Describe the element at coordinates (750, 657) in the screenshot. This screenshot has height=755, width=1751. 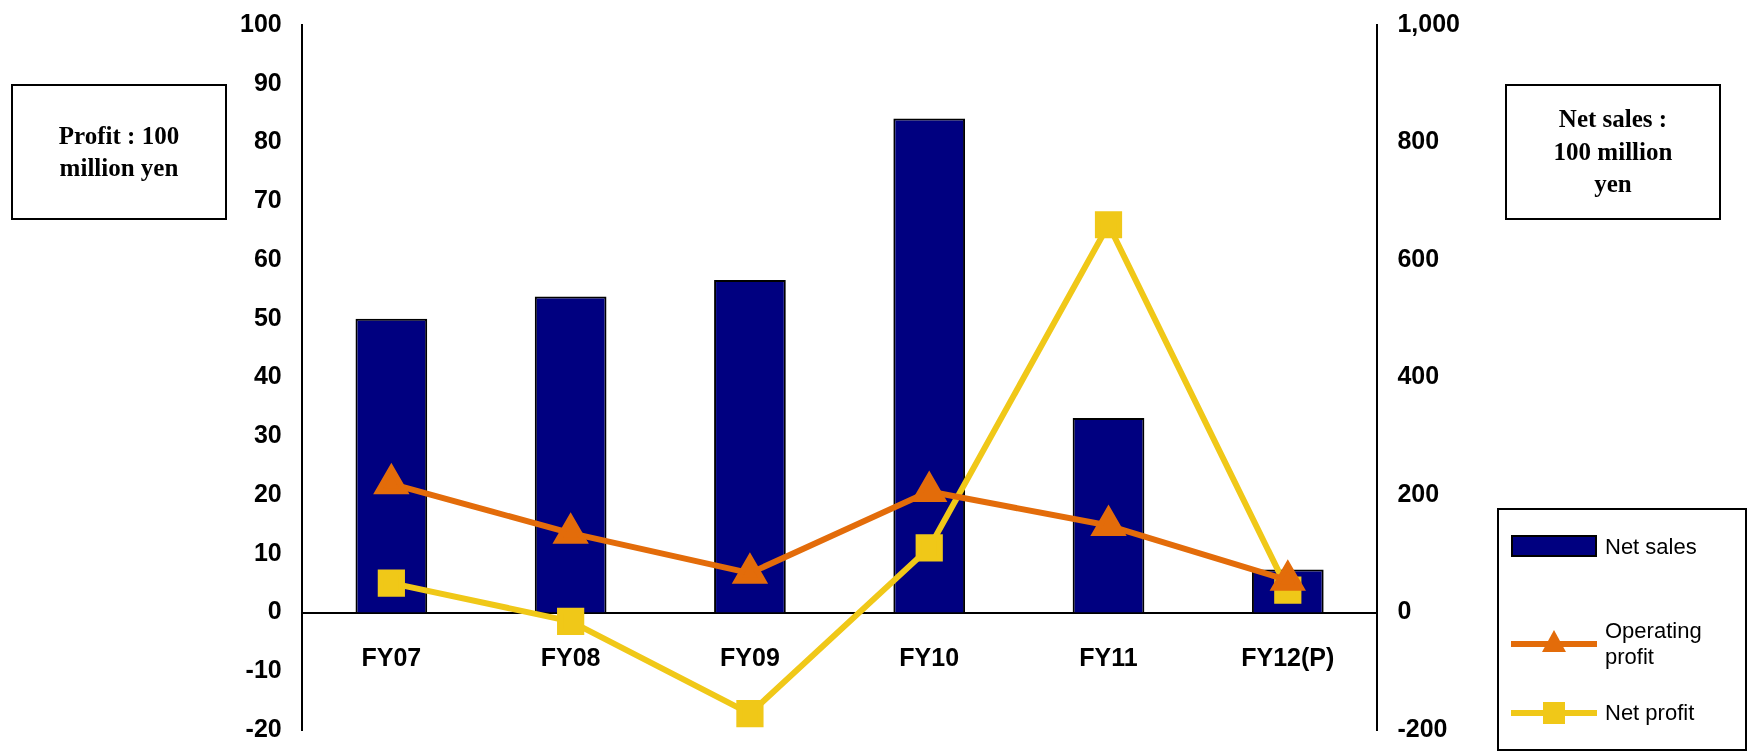
I see `x-tick-label: FY09` at that location.